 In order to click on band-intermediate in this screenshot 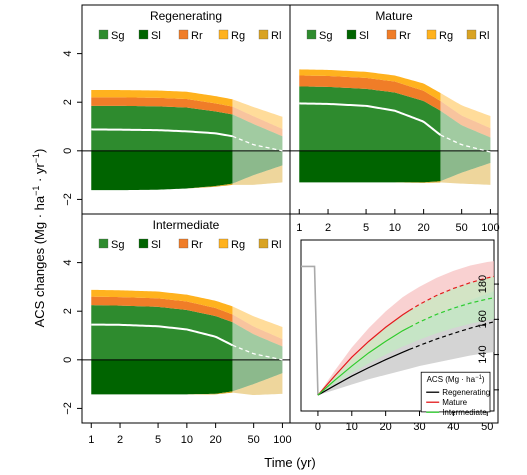, I will do `click(405, 336)`.